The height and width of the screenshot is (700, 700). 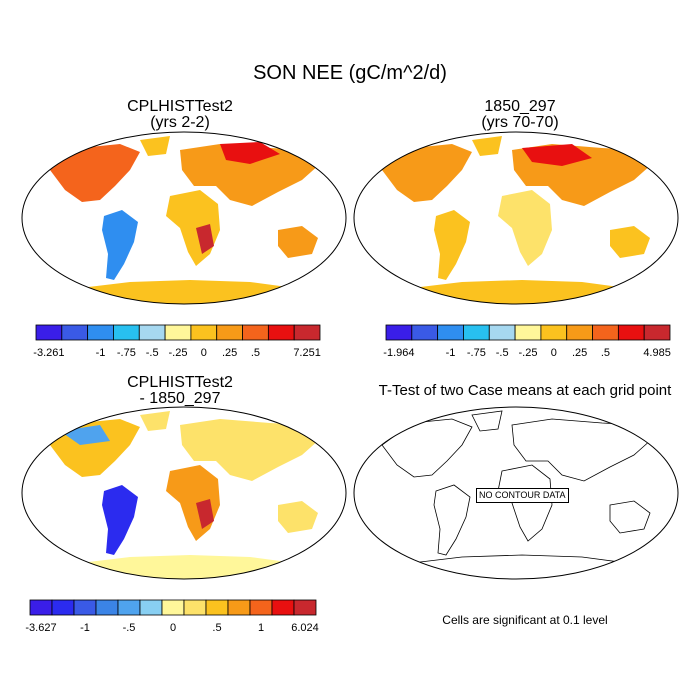 I want to click on panel-1-title-line2: (yrs 2-2), so click(x=180, y=122).